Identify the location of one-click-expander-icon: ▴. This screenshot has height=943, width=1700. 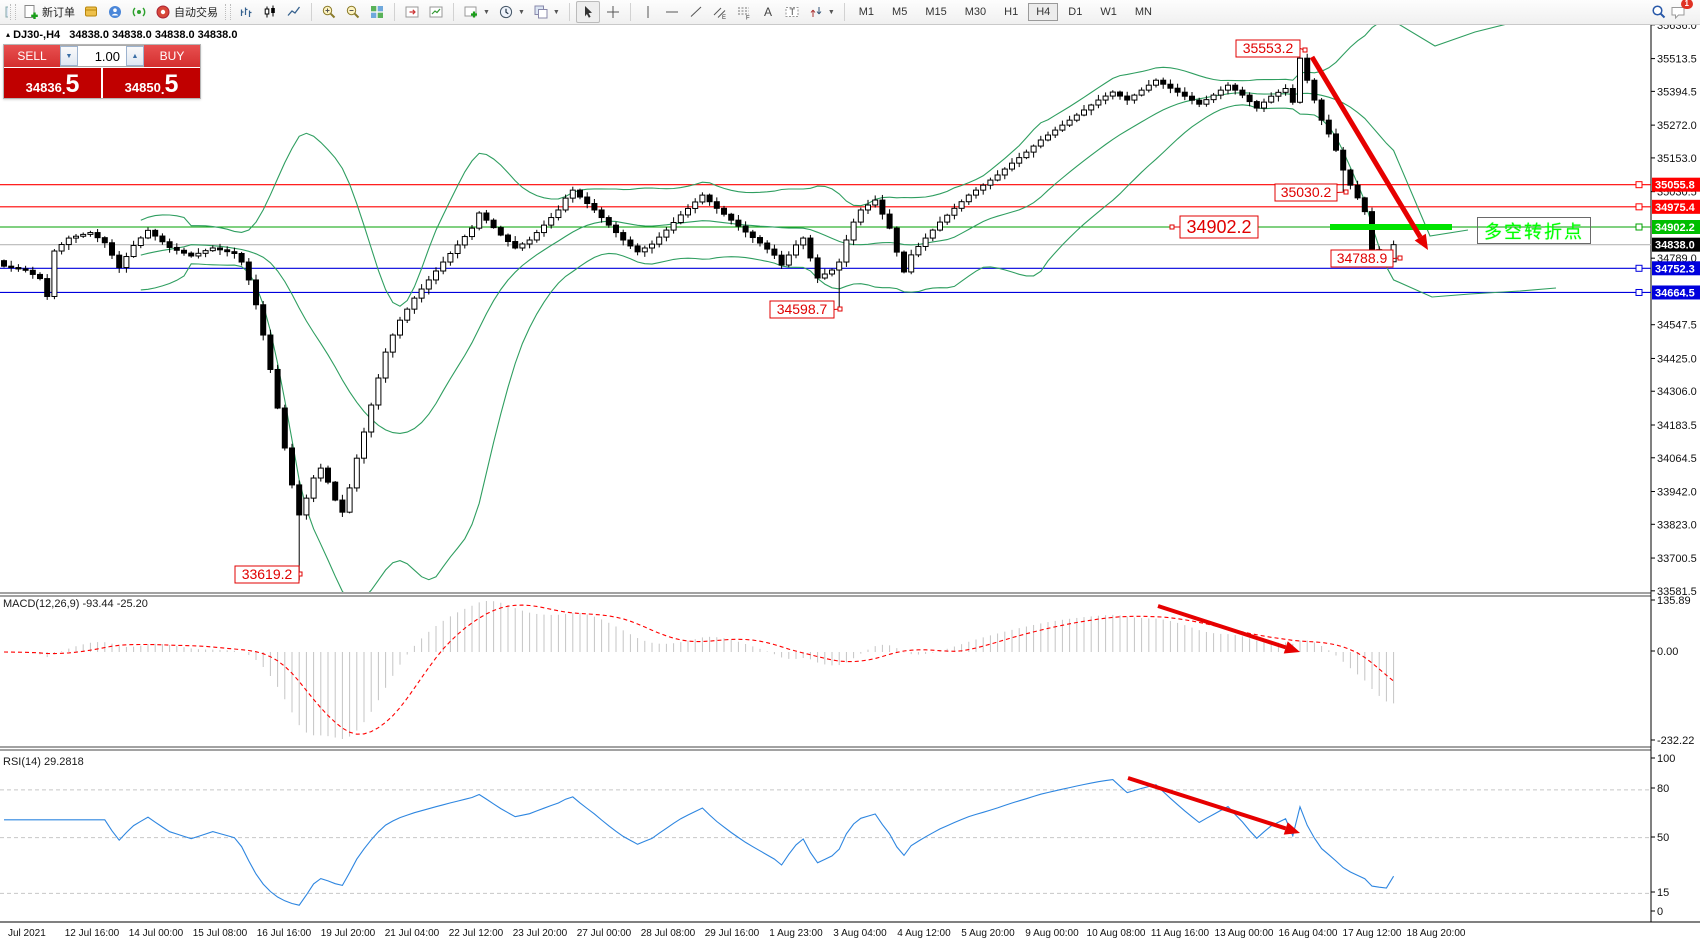
(8, 34).